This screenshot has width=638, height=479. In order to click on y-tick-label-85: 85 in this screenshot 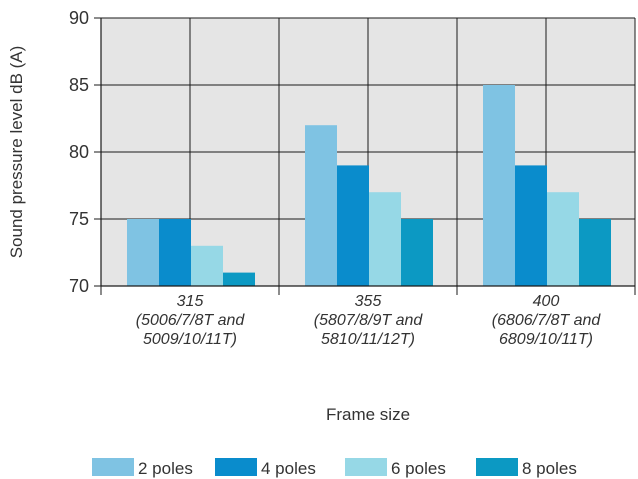, I will do `click(79, 85)`.